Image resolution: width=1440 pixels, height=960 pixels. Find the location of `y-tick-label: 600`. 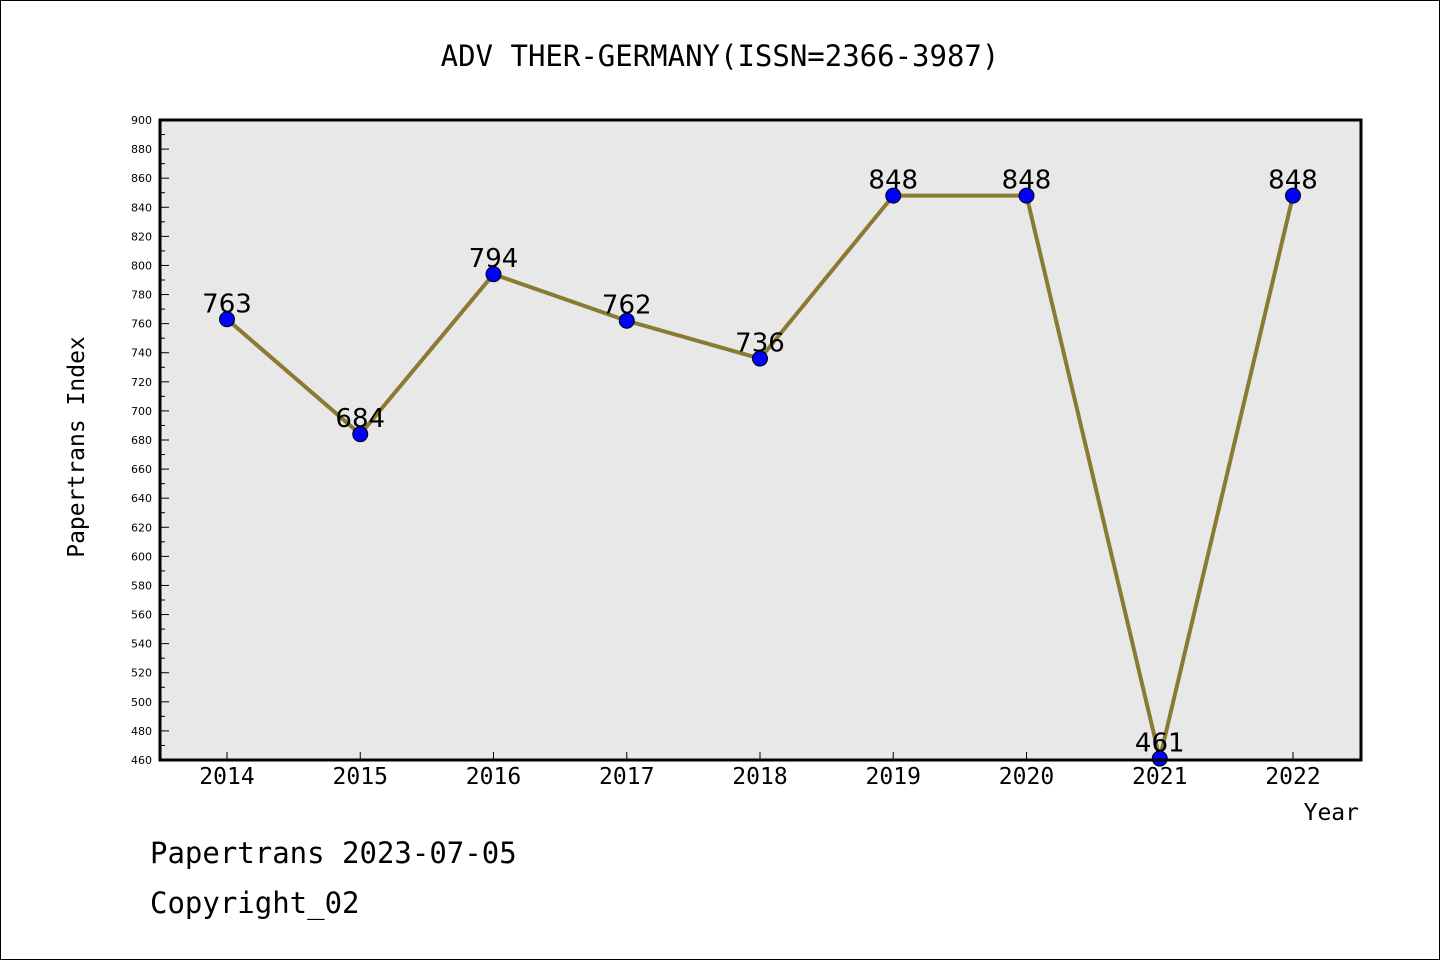

y-tick-label: 600 is located at coordinates (141, 556).